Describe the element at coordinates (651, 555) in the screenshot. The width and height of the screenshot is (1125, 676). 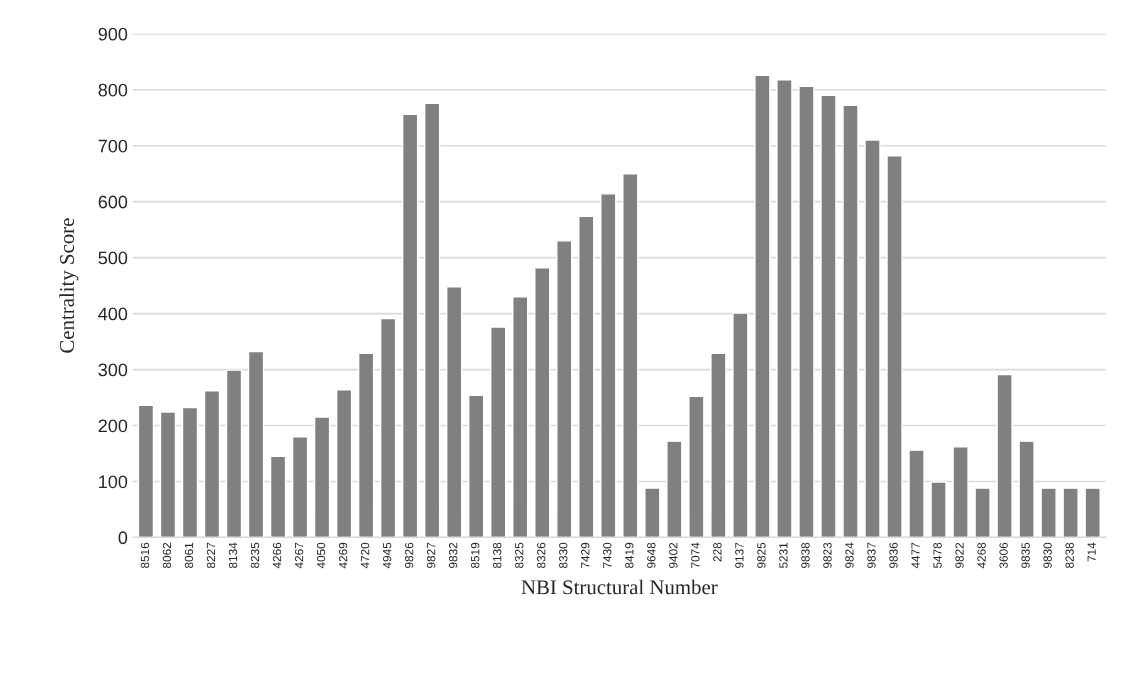
I see `x-tick-label: 9648` at that location.